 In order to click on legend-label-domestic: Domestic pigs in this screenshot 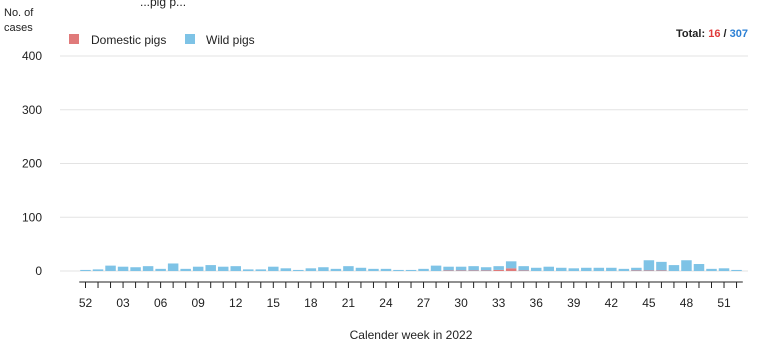, I will do `click(128, 40)`.